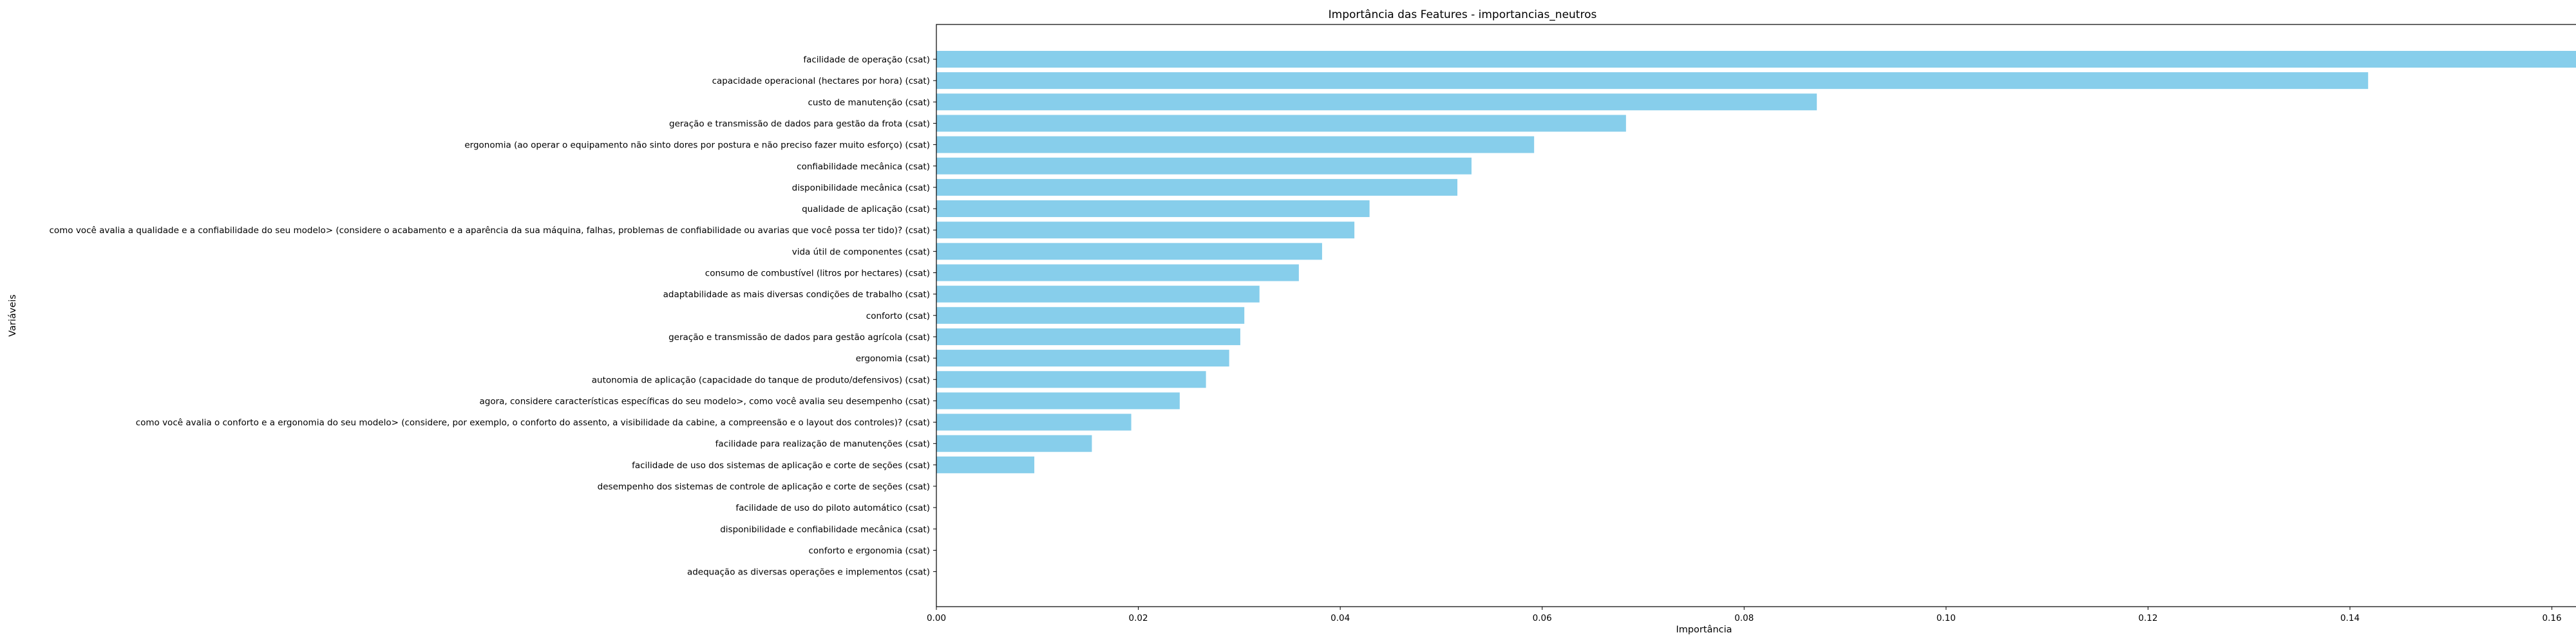 This screenshot has height=644, width=2576. I want to click on y-tick-label: vida útil de componentes (csat), so click(861, 252).